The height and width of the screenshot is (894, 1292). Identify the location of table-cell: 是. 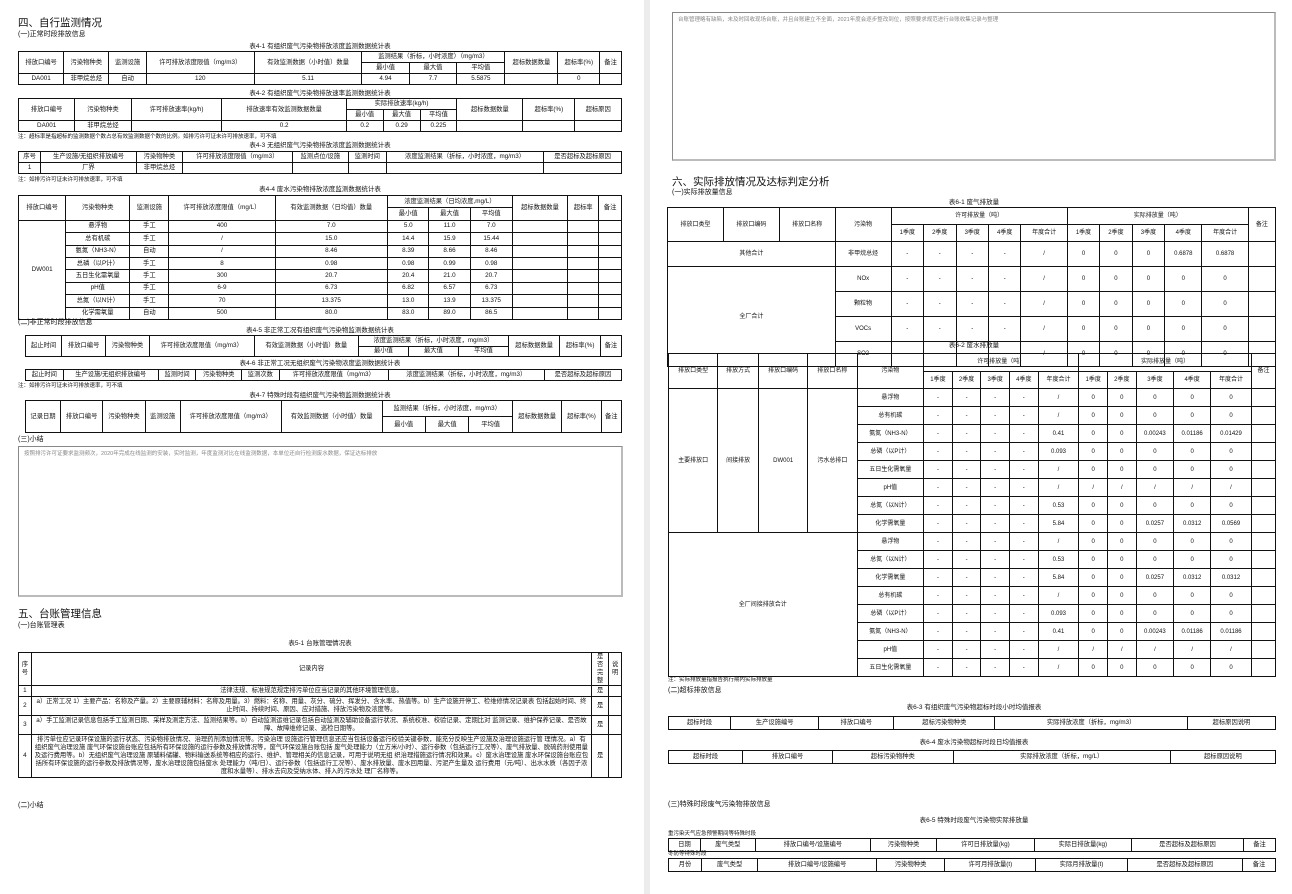
(600, 691).